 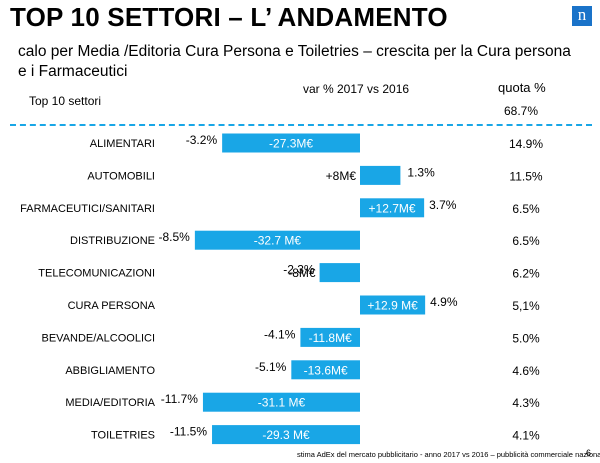 I want to click on bar-value-label: +12.9 M€, so click(x=392, y=306).